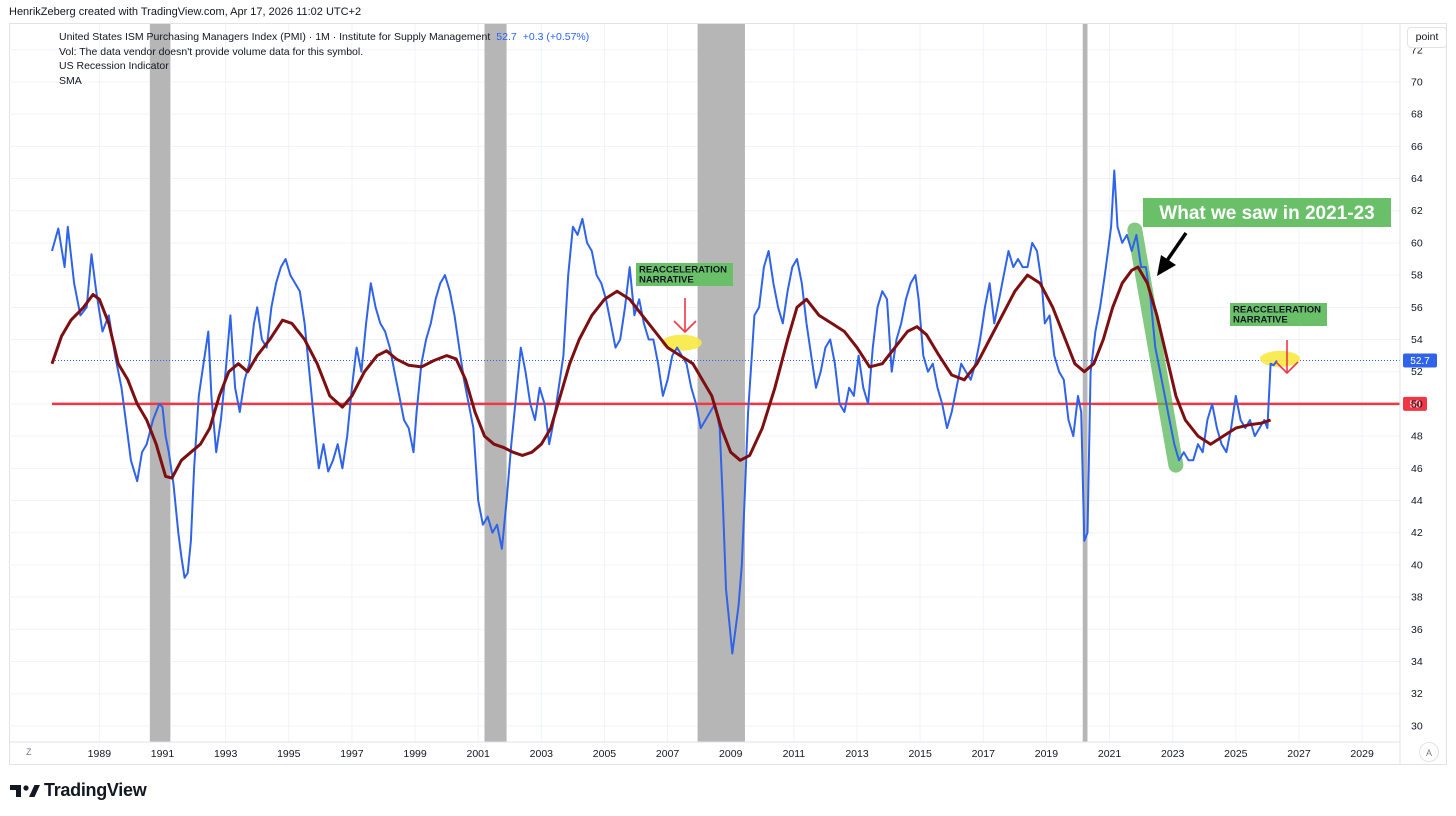 This screenshot has width=1456, height=816. Describe the element at coordinates (163, 754) in the screenshot. I see `x-tick-label: 1991` at that location.